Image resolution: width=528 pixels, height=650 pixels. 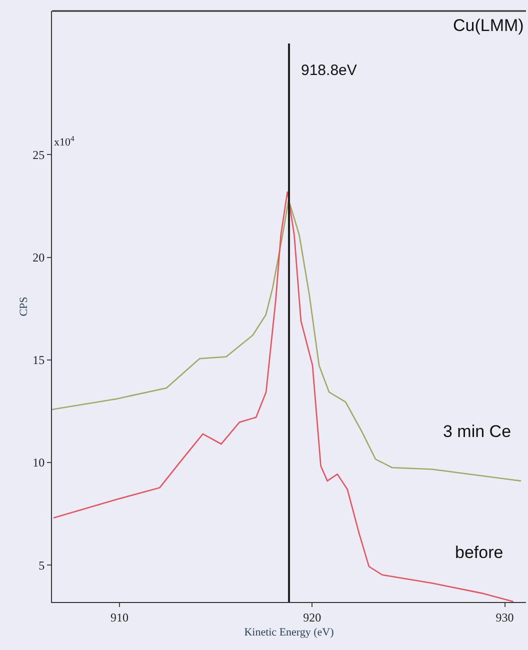 What do you see at coordinates (64, 141) in the screenshot?
I see `annotation: x10$^{4}$` at bounding box center [64, 141].